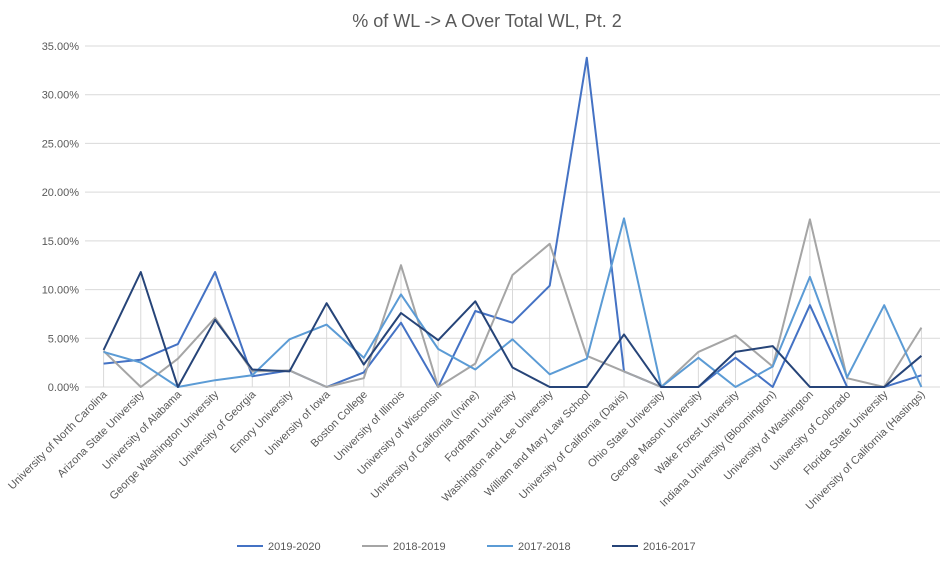  I want to click on legend-label: 2019-2020, so click(294, 547).